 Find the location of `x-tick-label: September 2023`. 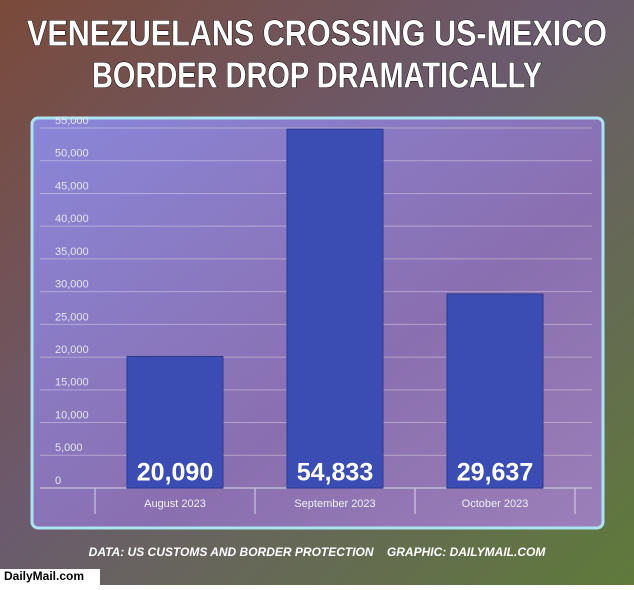

x-tick-label: September 2023 is located at coordinates (334, 504).